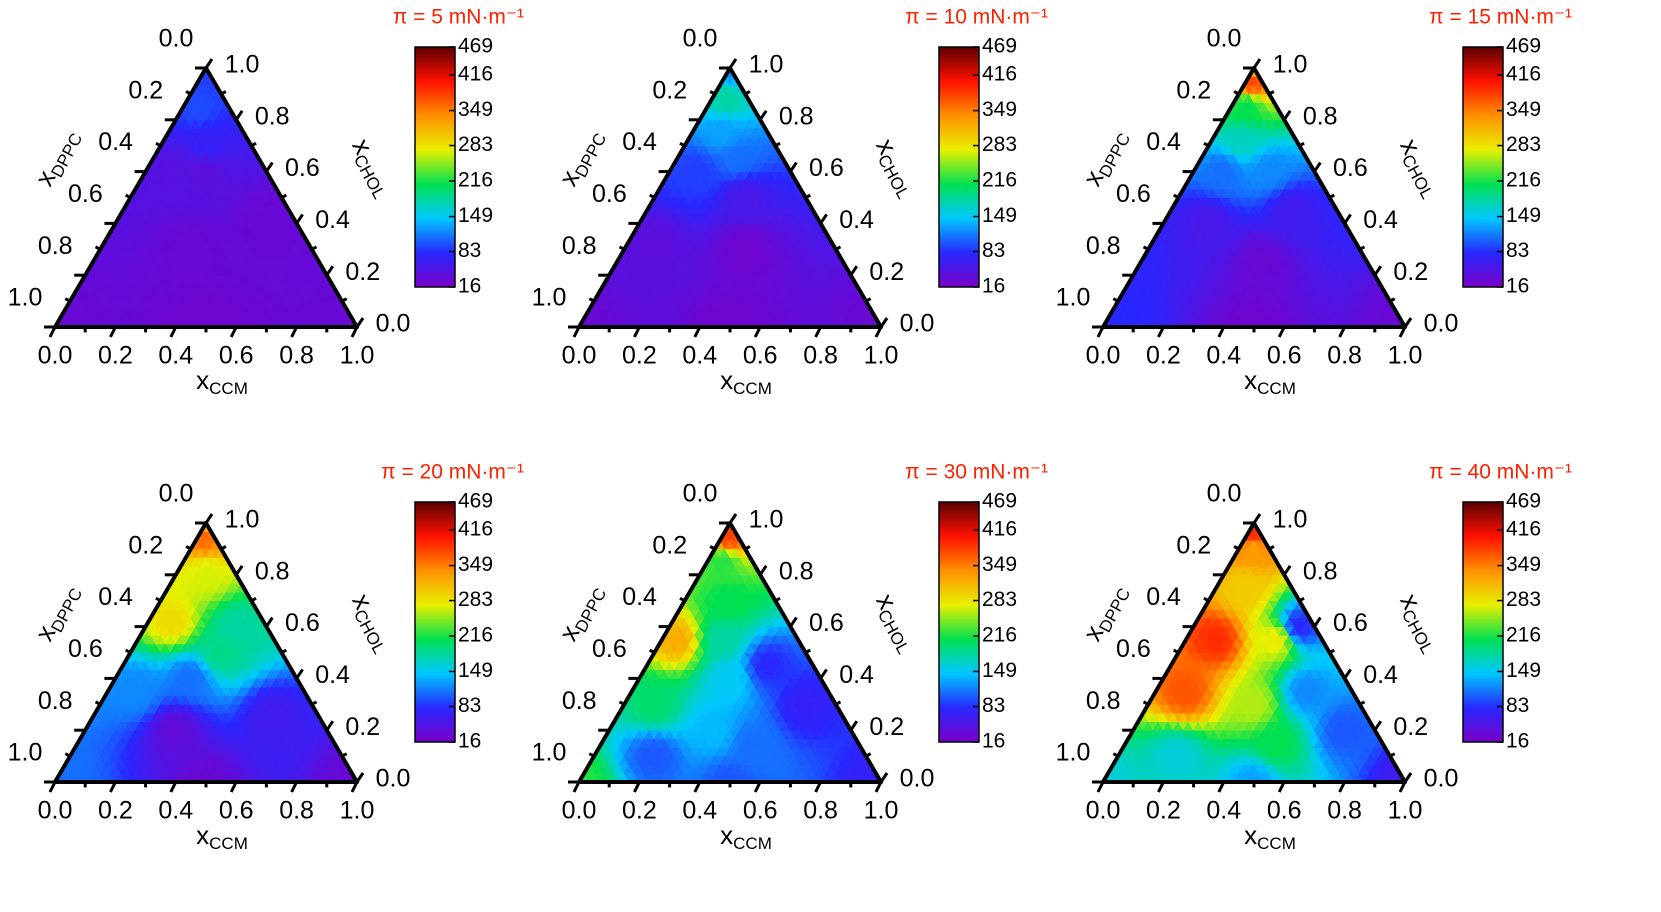 The height and width of the screenshot is (912, 1661). Describe the element at coordinates (766, 520) in the screenshot. I see `chol-tick-label: 1.0` at that location.